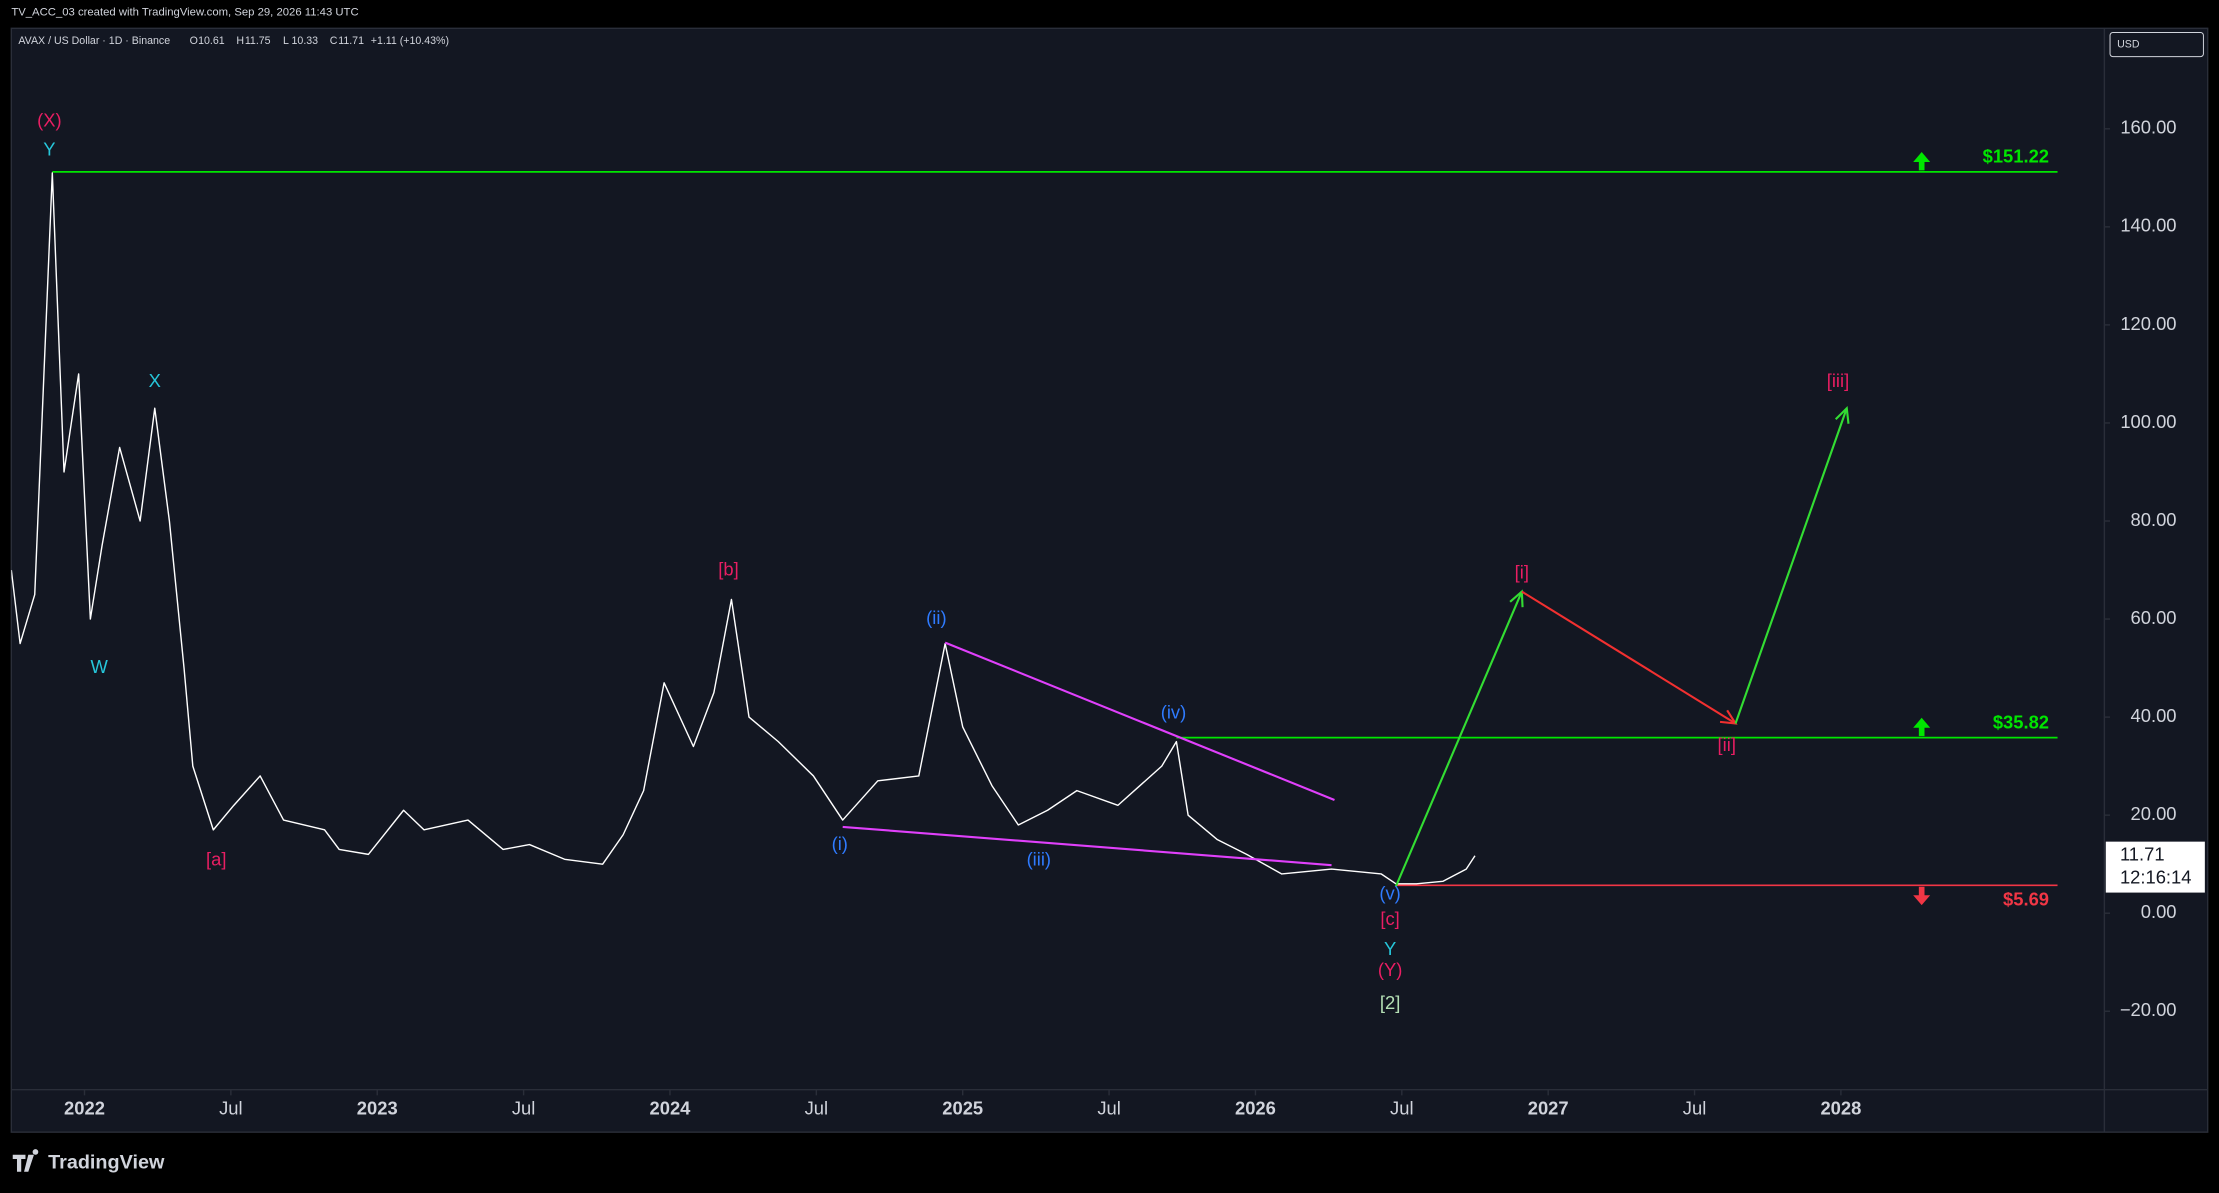 This screenshot has height=1193, width=2219. Describe the element at coordinates (1389, 892) in the screenshot. I see `wave-label: (v)` at that location.